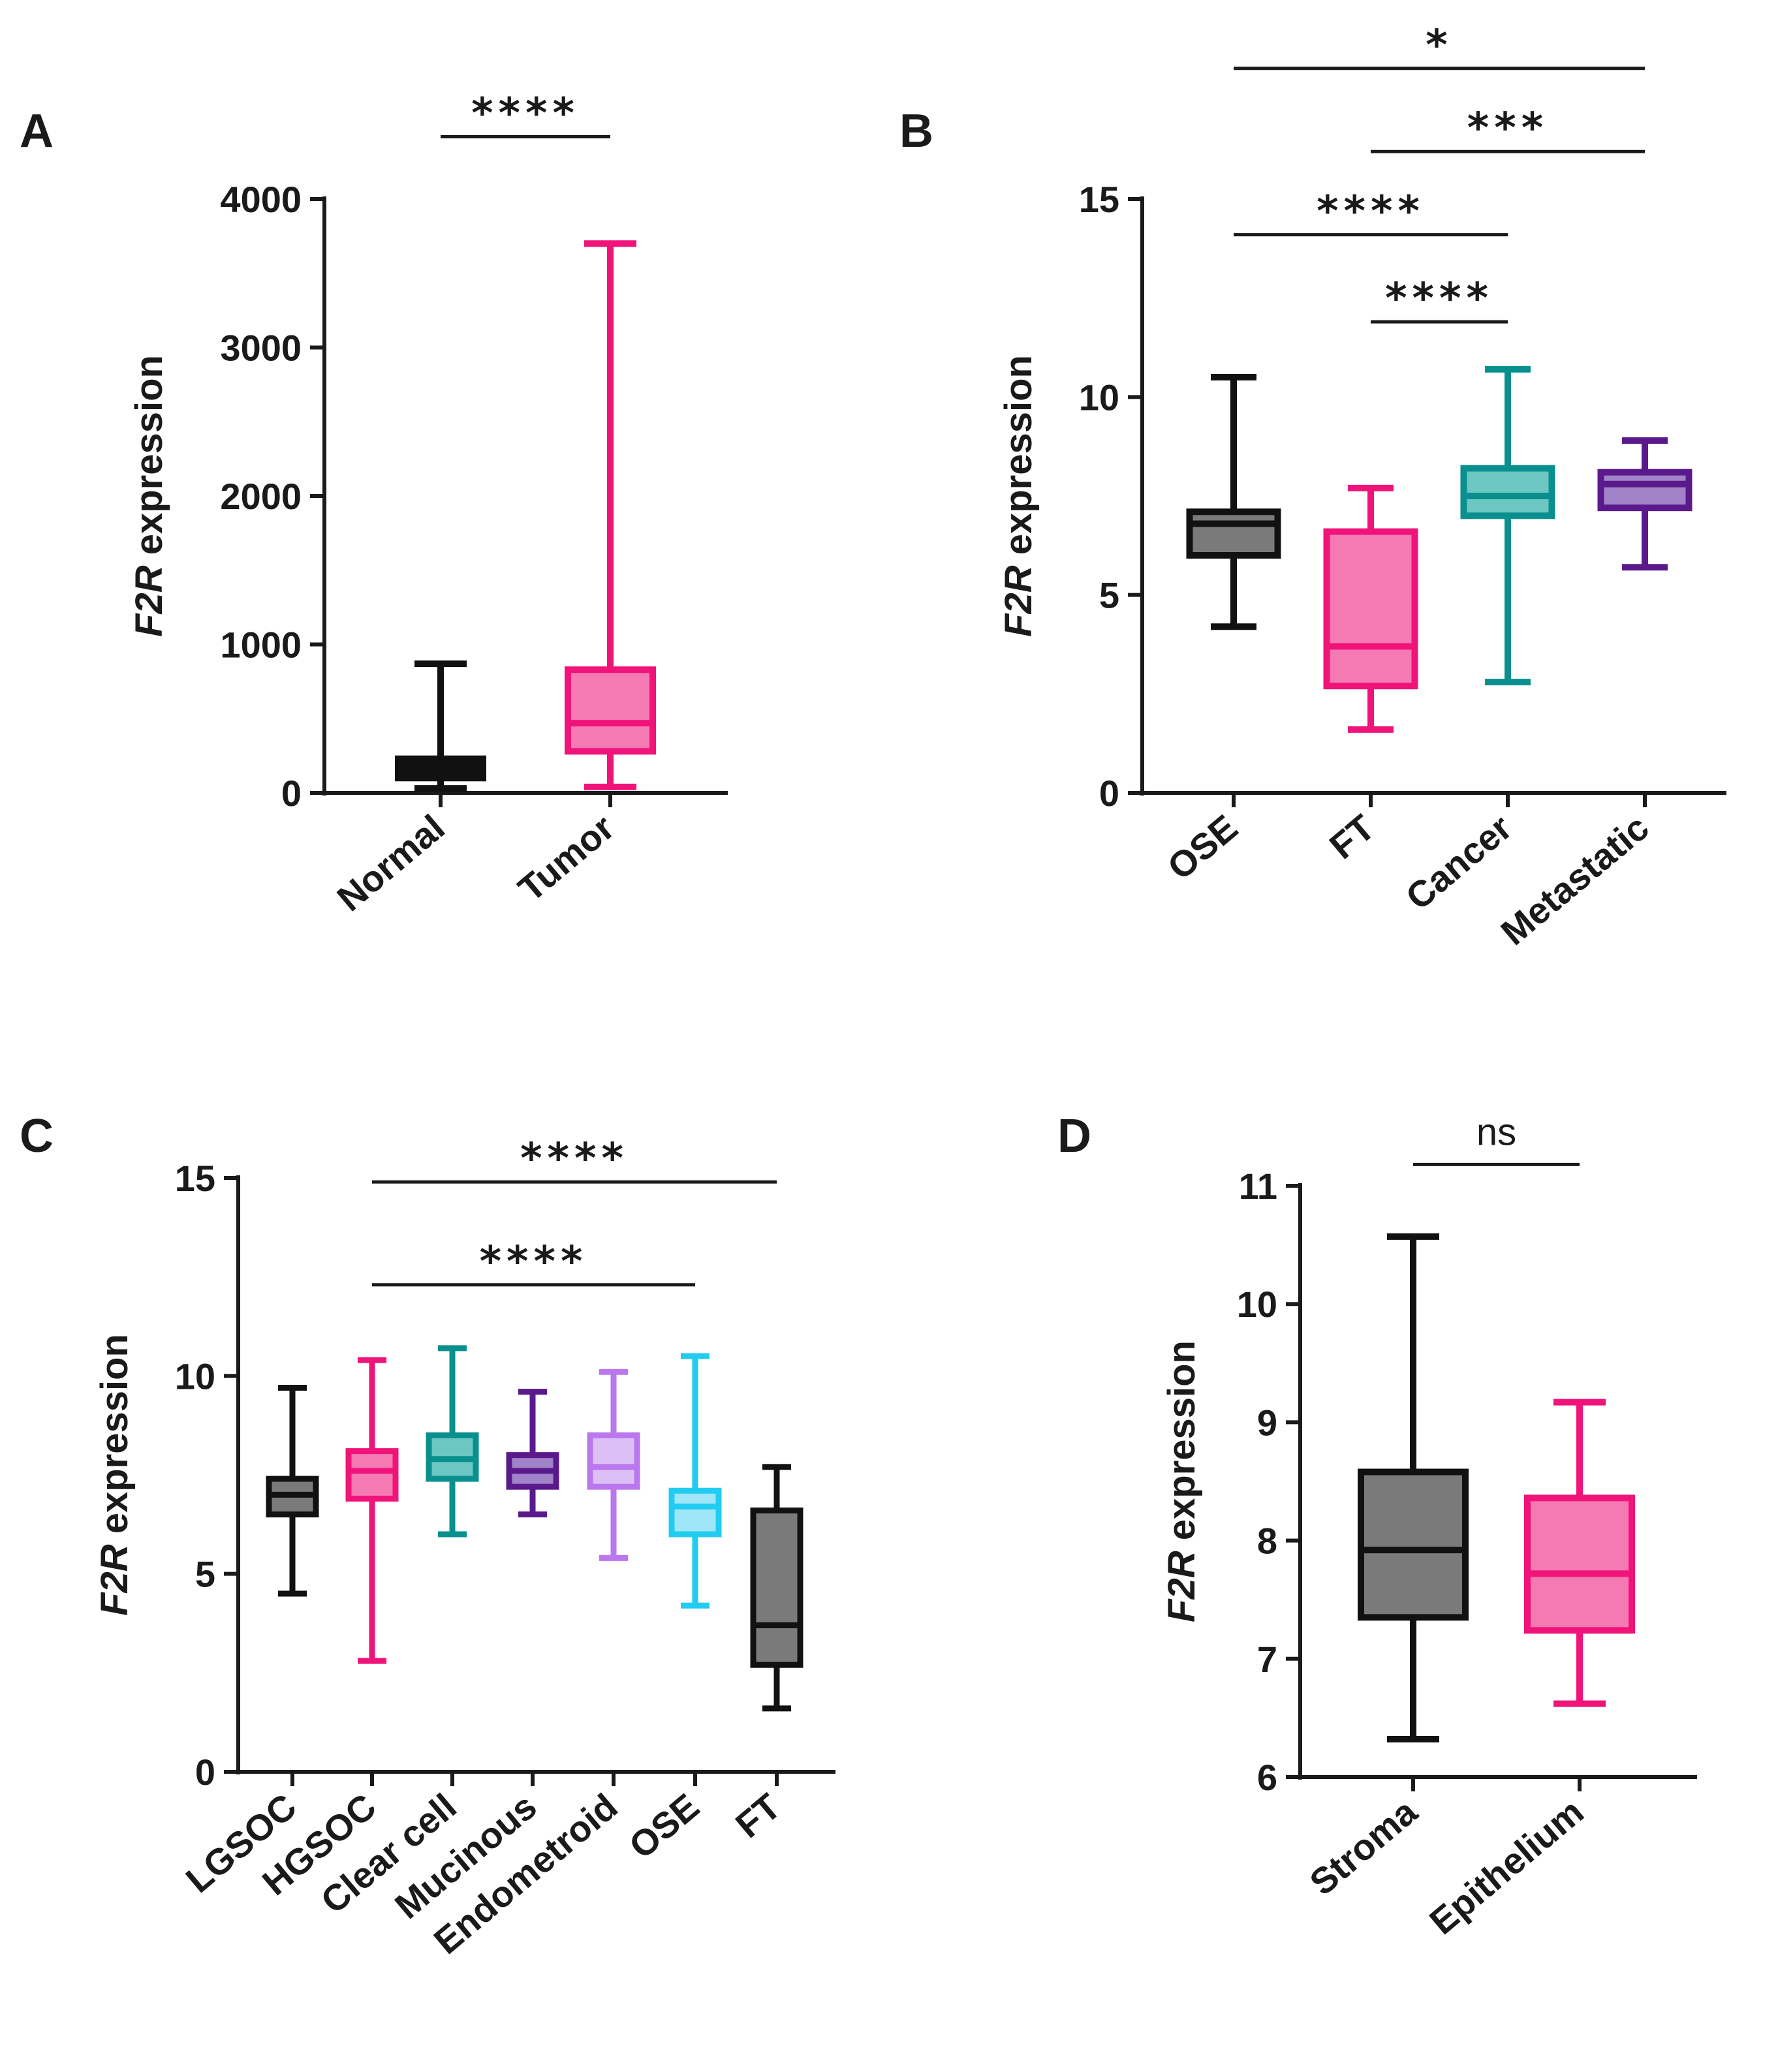 The height and width of the screenshot is (2072, 1778). Describe the element at coordinates (664, 1826) in the screenshot. I see `c-category-label: OSE` at that location.